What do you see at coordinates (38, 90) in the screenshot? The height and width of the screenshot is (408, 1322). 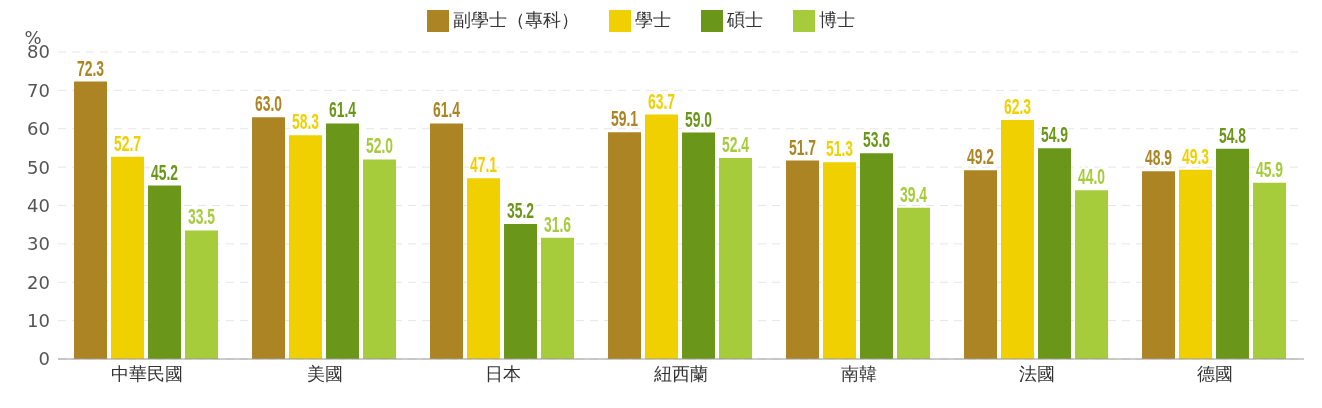 I see `y-tick-label: 70` at bounding box center [38, 90].